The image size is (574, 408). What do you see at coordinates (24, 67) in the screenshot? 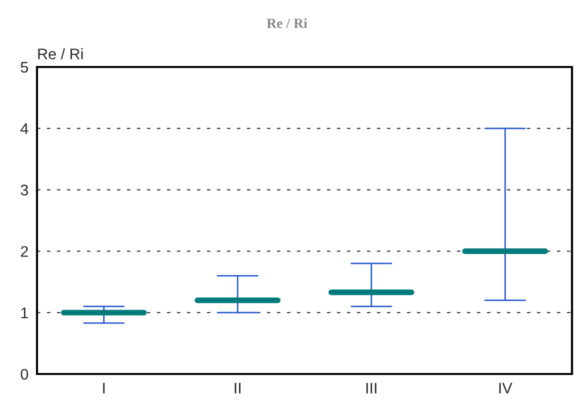
I see `y-tick-label: 5` at bounding box center [24, 67].